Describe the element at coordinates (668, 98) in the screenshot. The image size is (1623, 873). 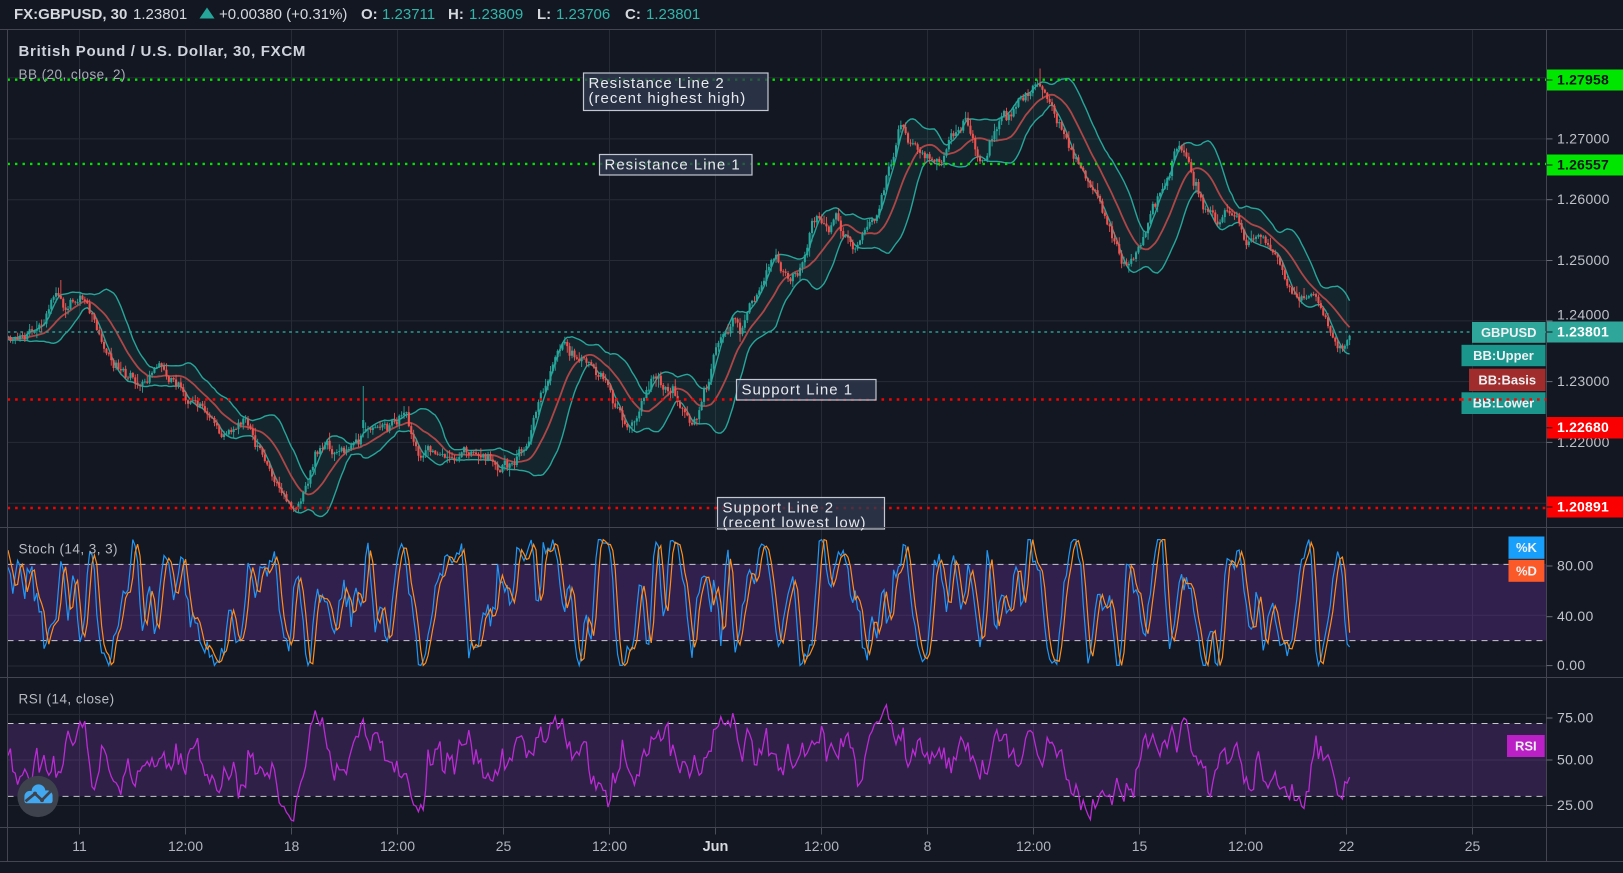
I see `svg-text: (recent highest high)` at that location.